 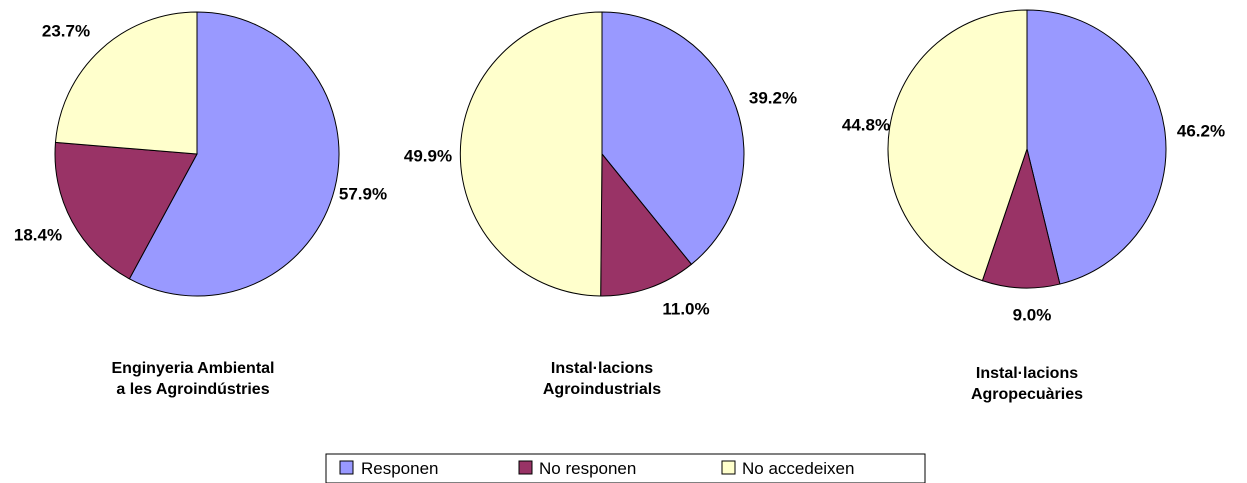 I want to click on pie-1-label-no-accedeixen: 23.7%, so click(x=66, y=30).